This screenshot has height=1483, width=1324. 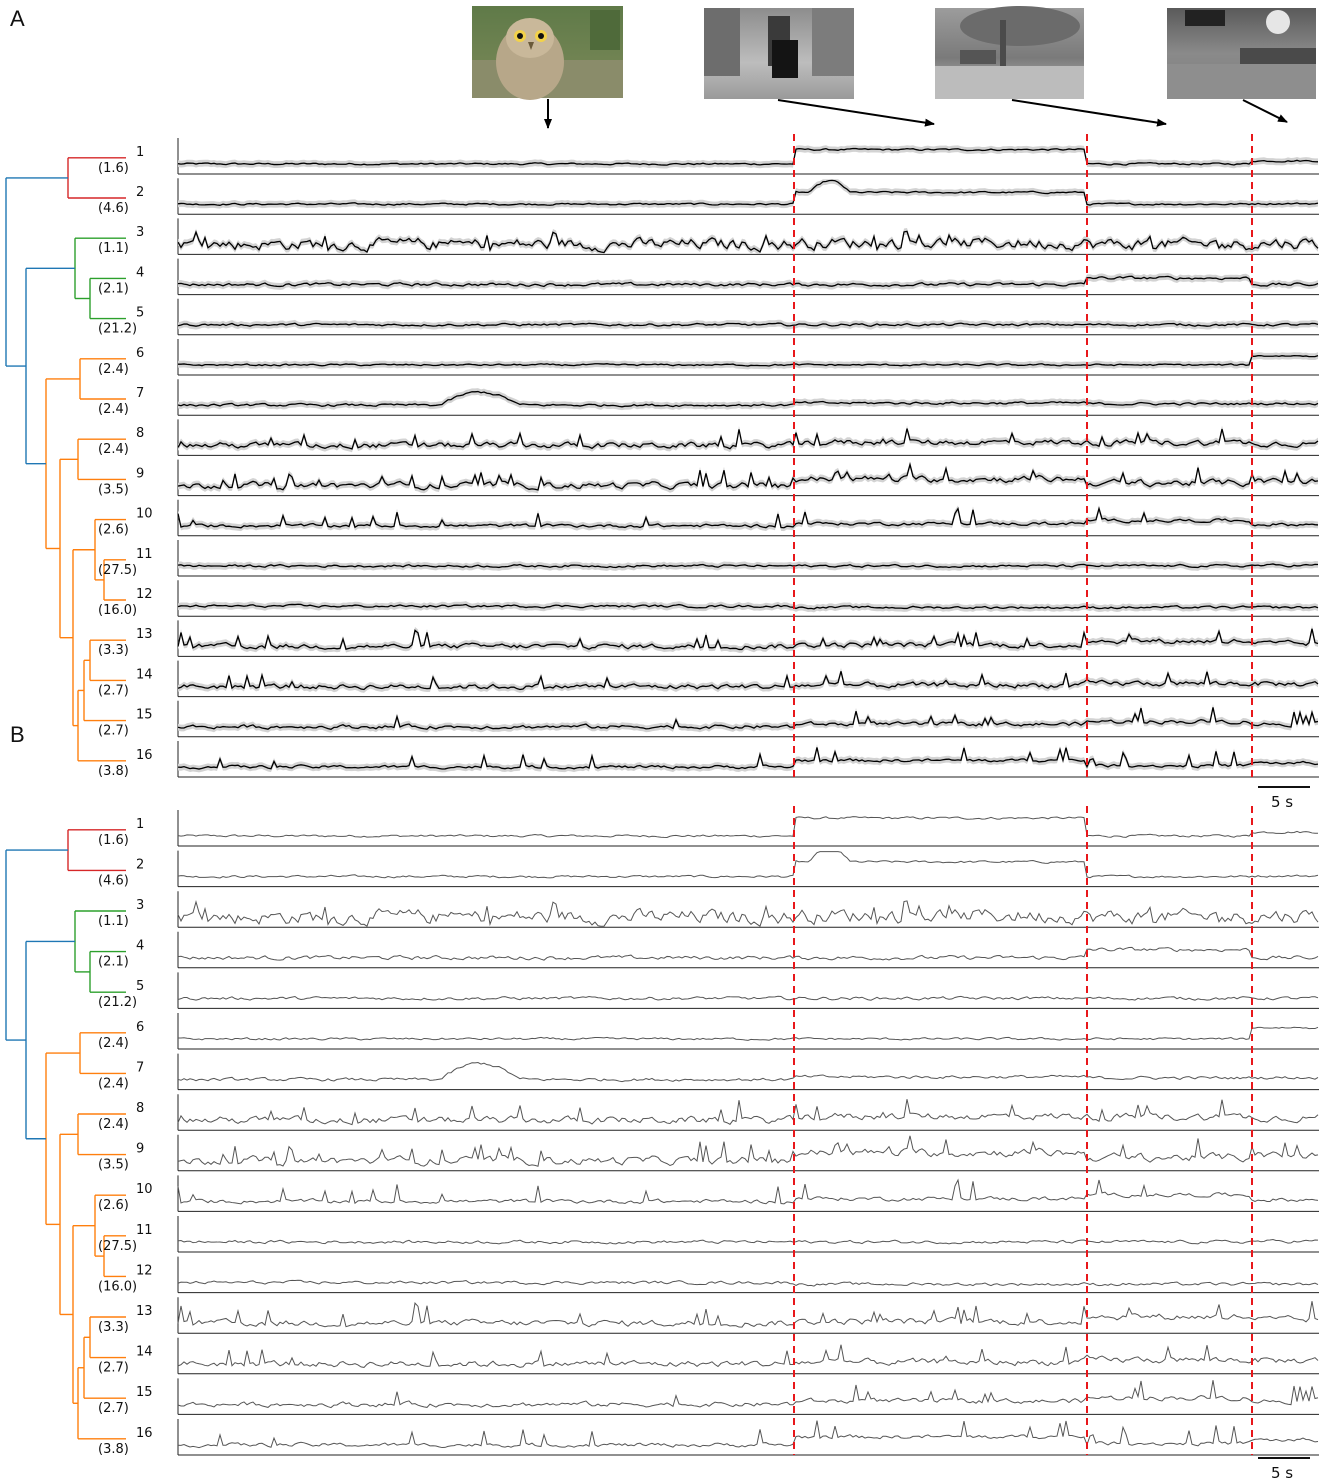 I want to click on leaf-value-13: (3.3), so click(x=113, y=1327).